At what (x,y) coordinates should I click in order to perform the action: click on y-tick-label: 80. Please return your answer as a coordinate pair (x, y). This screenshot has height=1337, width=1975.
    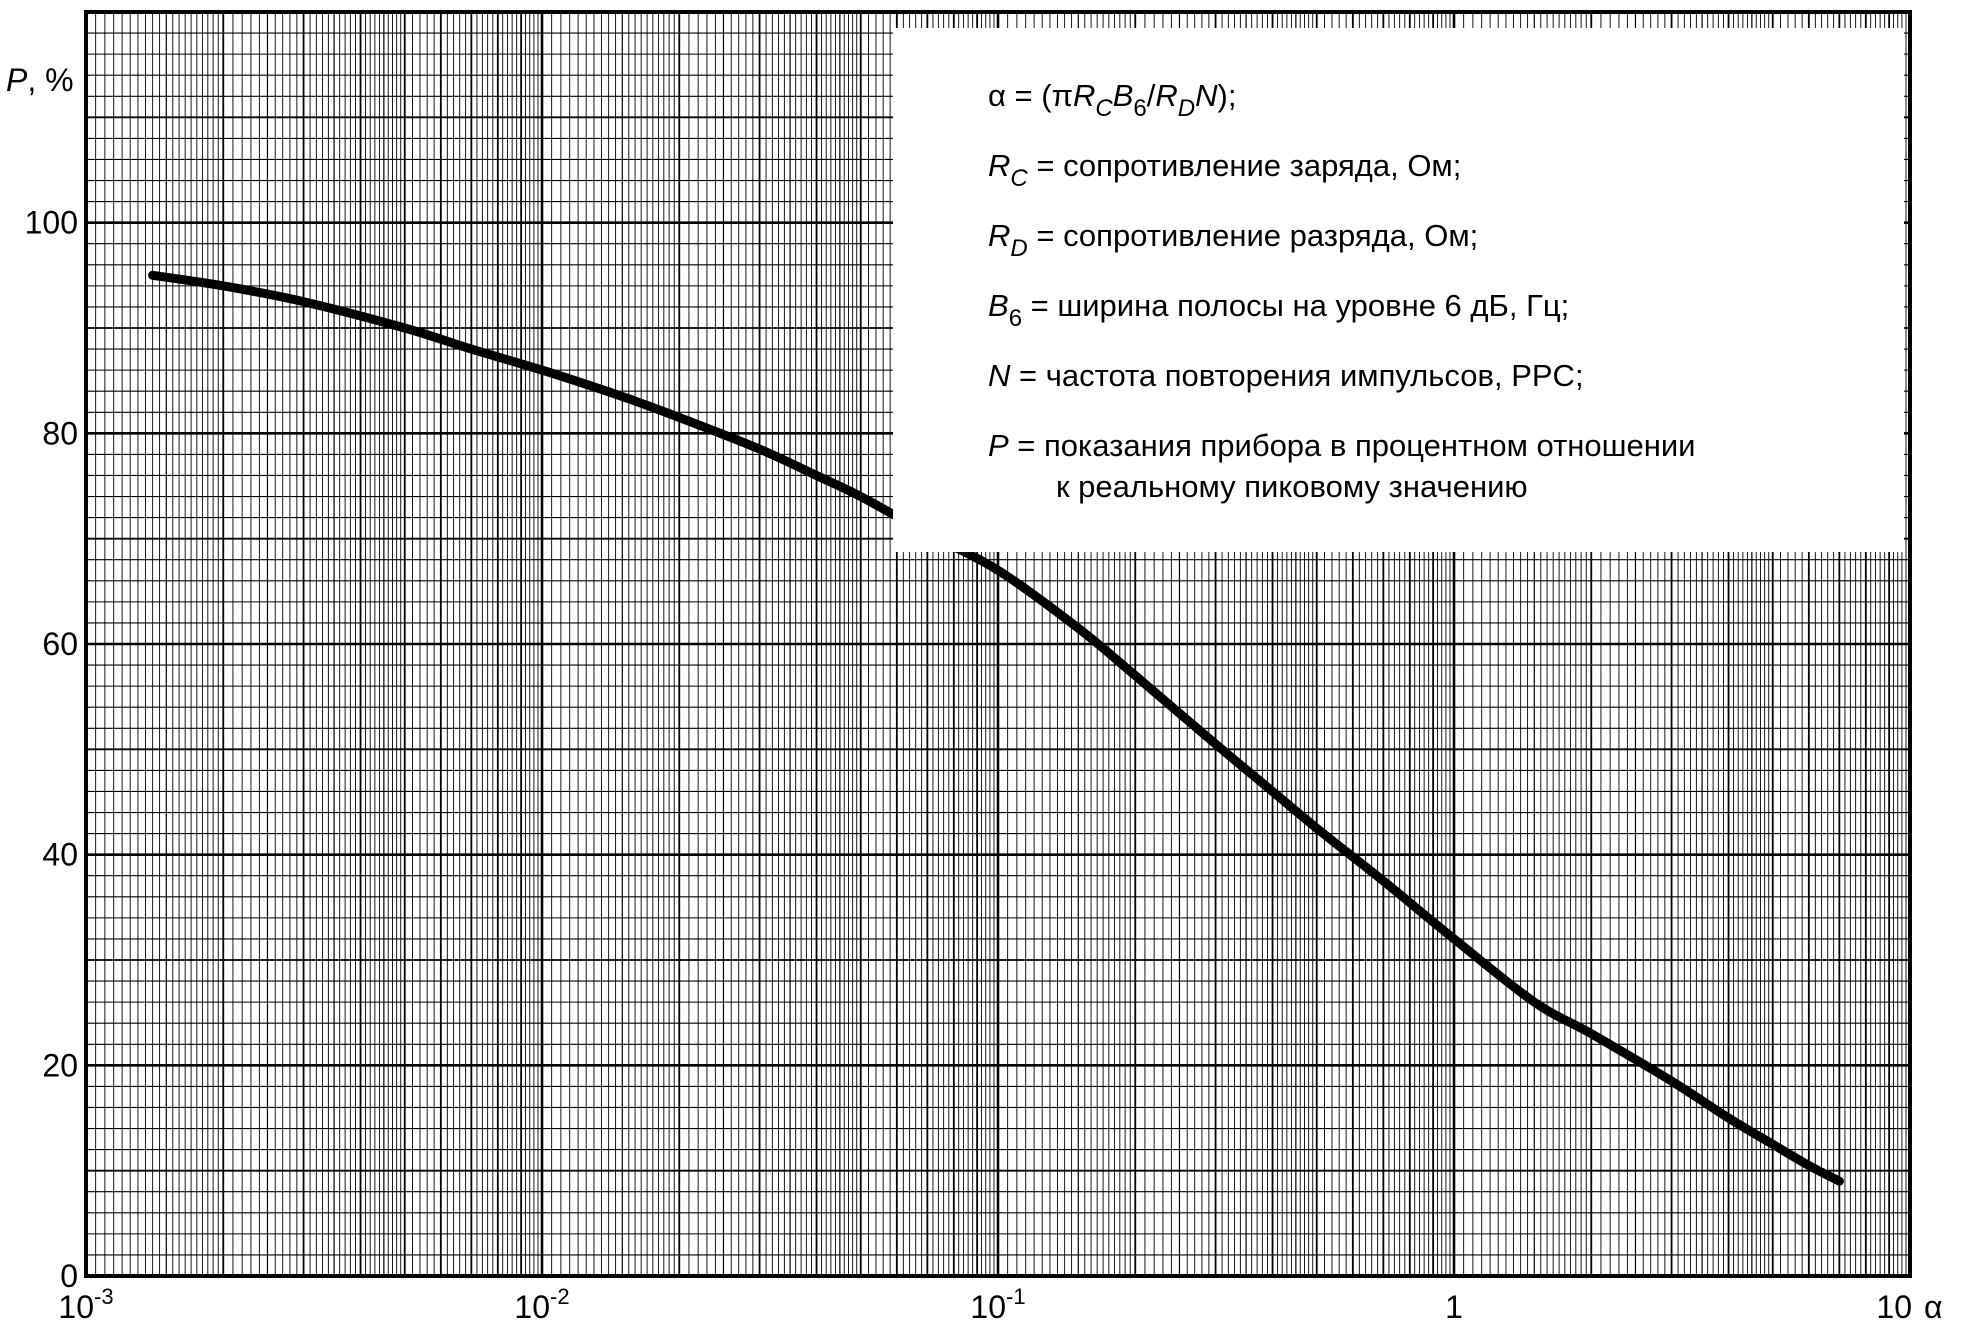
    Looking at the image, I should click on (60, 433).